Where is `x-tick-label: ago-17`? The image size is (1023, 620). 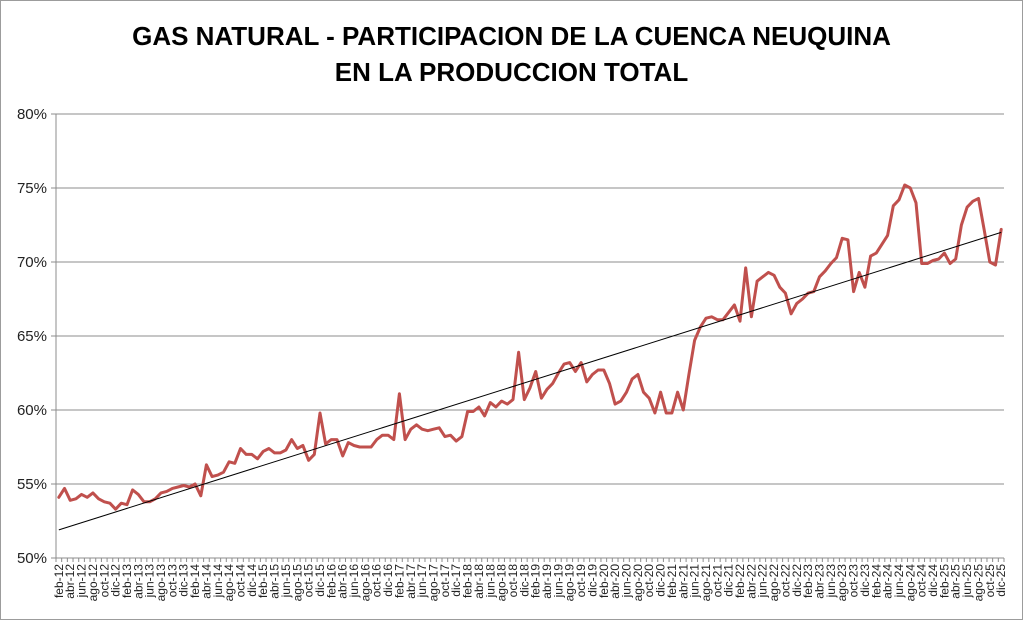
x-tick-label: ago-17 is located at coordinates (433, 583).